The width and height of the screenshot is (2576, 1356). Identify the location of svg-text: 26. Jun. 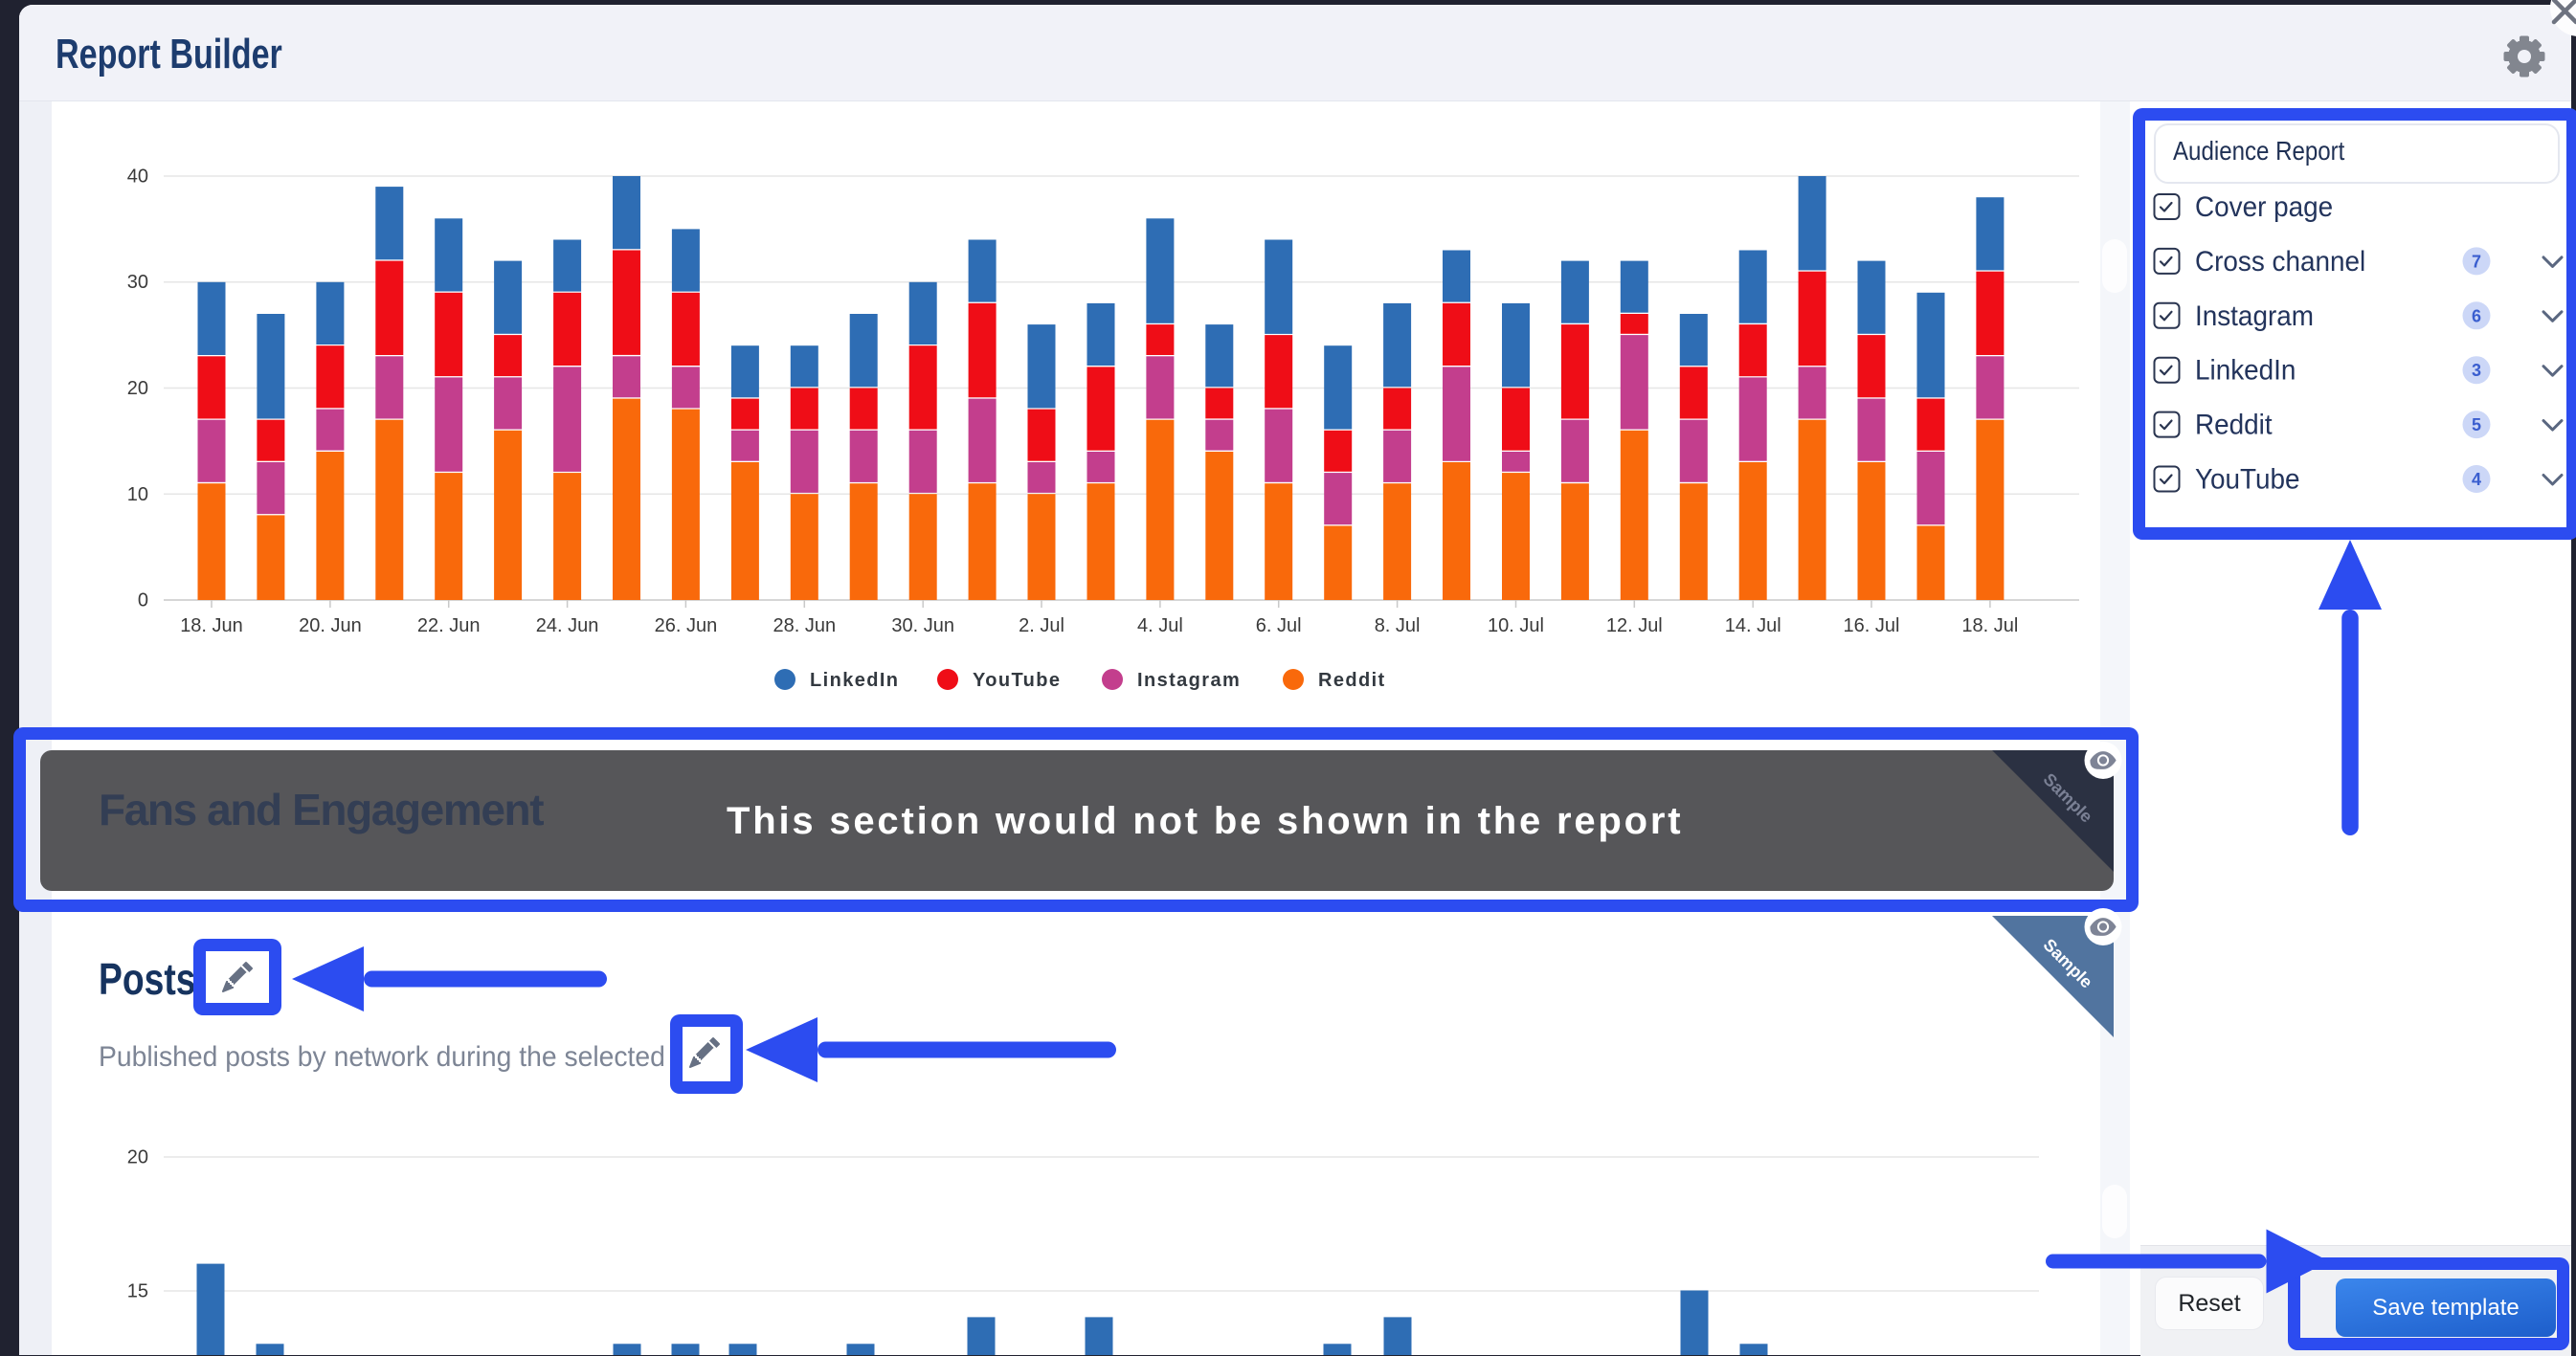
(686, 625).